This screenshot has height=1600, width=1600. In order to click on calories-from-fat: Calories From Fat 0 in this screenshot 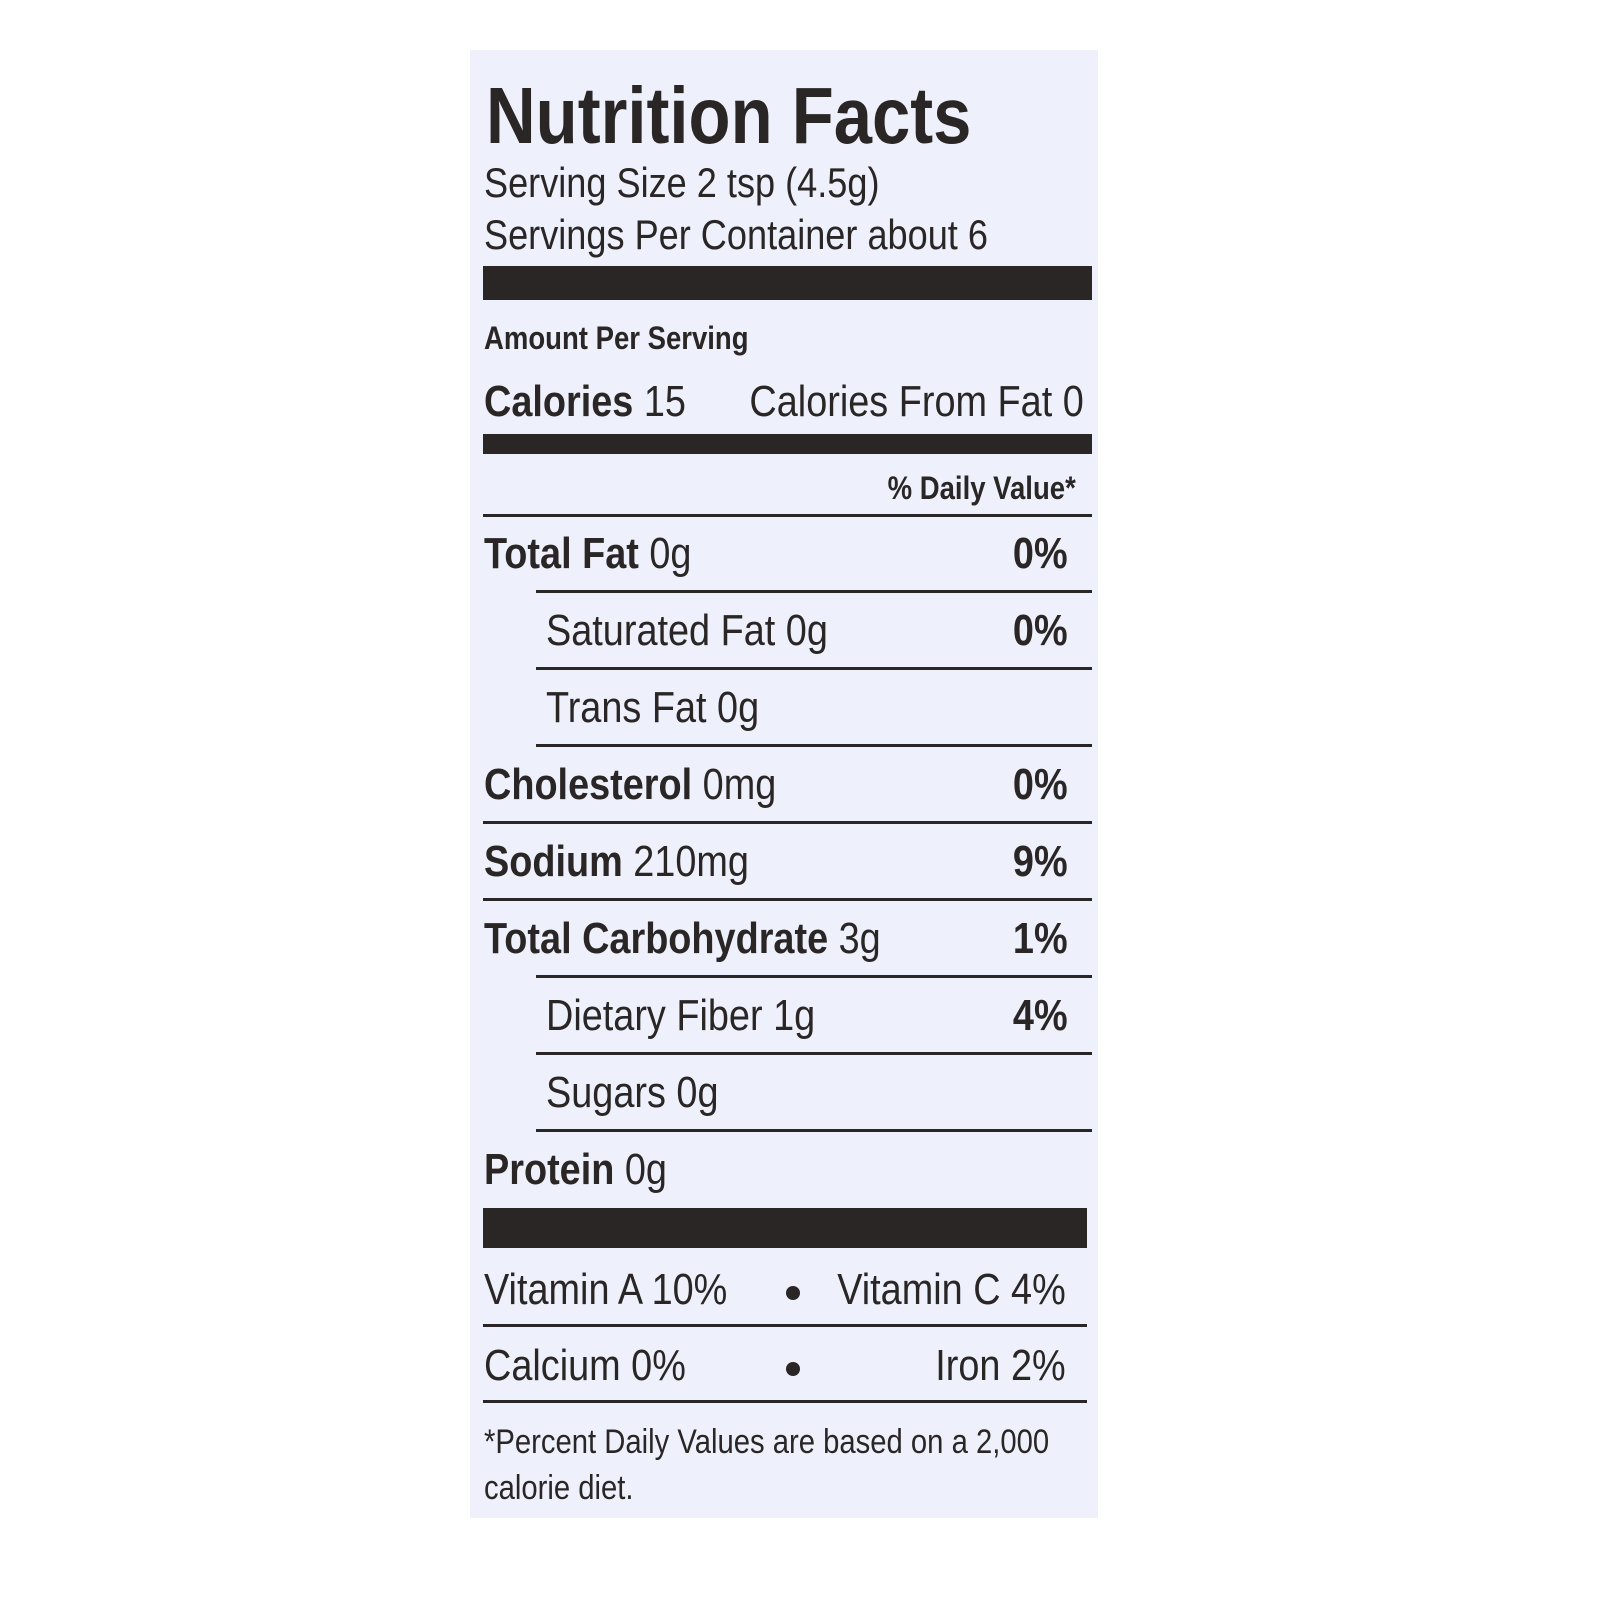, I will do `click(916, 401)`.